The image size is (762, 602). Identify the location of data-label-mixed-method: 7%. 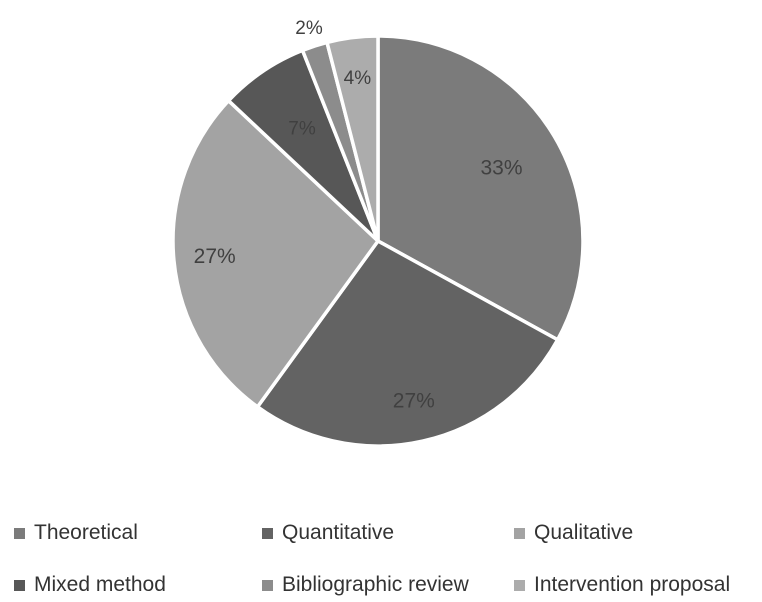
(302, 129).